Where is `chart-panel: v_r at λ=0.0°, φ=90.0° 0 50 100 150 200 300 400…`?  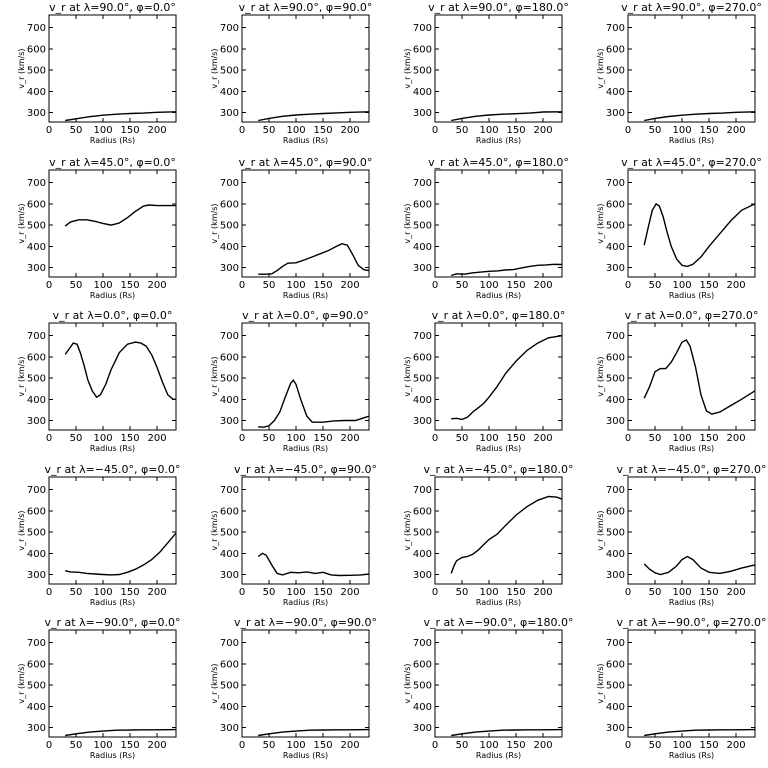 chart-panel: v_r at λ=0.0°, φ=90.0° 0 50 100 150 200 300 400… is located at coordinates (290, 381).